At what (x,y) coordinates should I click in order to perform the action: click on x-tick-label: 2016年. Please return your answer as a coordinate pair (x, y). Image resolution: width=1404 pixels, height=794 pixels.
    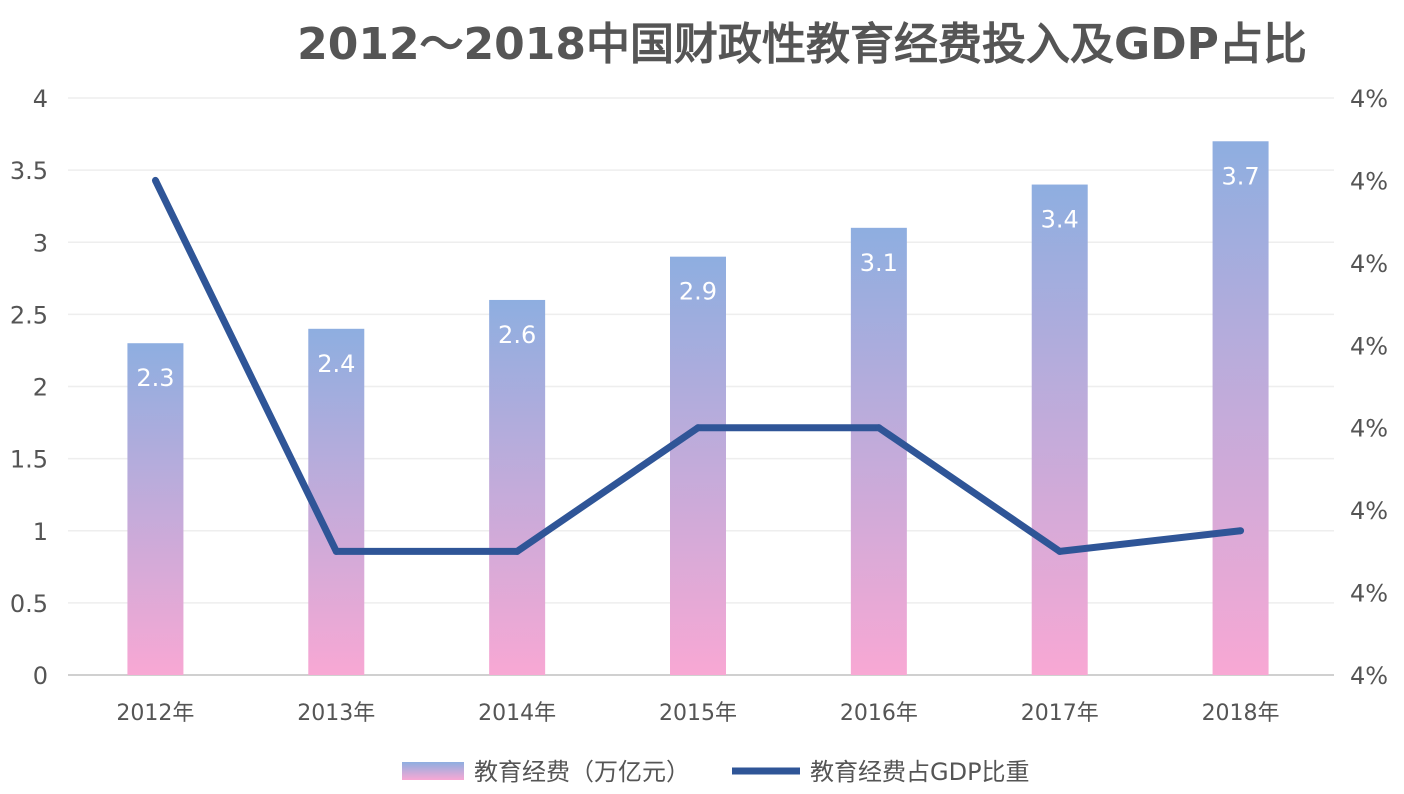
    Looking at the image, I should click on (879, 713).